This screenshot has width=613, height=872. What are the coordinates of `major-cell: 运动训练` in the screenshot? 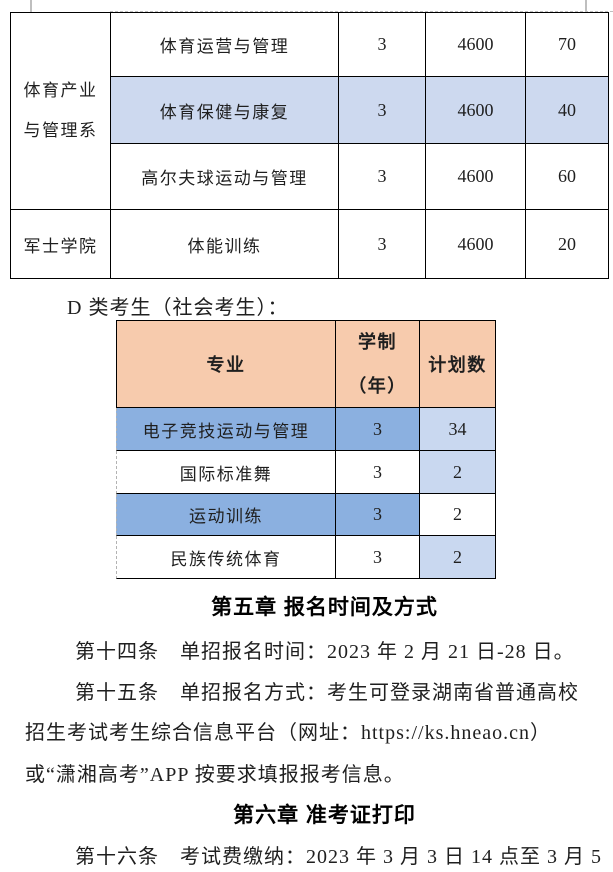 It's located at (226, 515).